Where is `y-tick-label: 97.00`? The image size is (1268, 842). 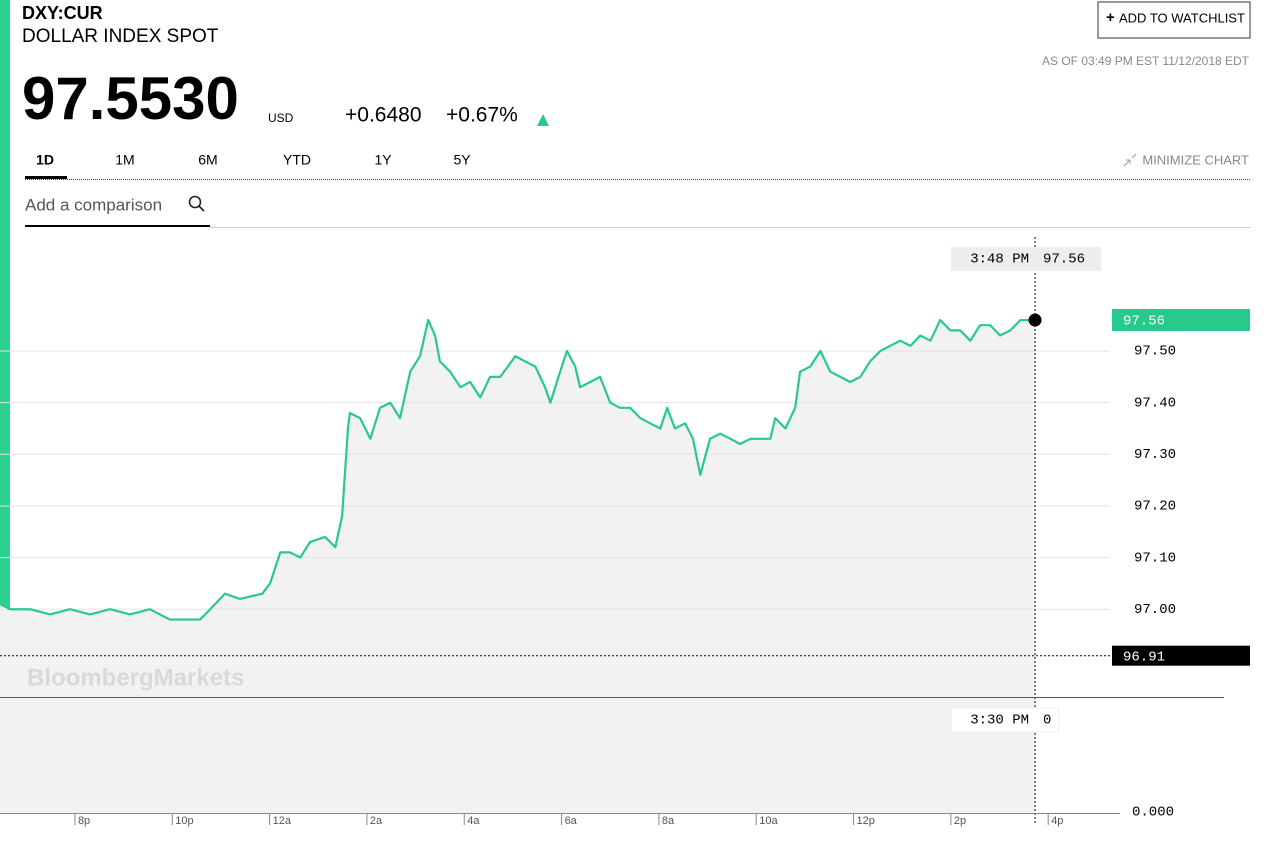 y-tick-label: 97.00 is located at coordinates (1155, 610).